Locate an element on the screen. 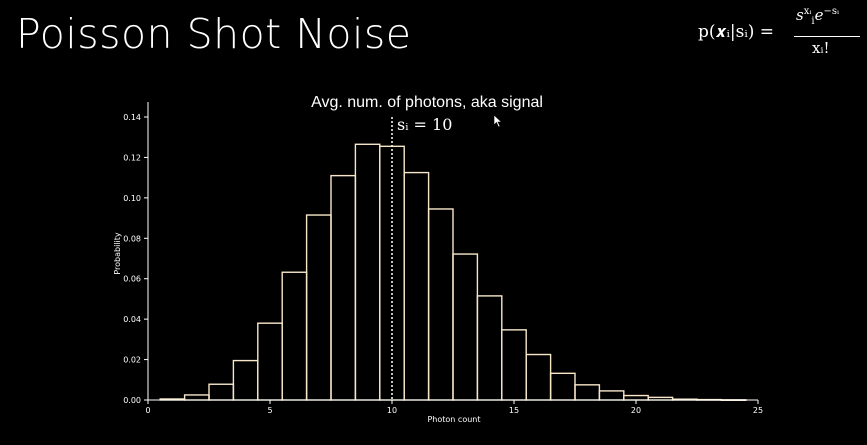 The height and width of the screenshot is (445, 867). x-tick-label: 25 is located at coordinates (758, 410).